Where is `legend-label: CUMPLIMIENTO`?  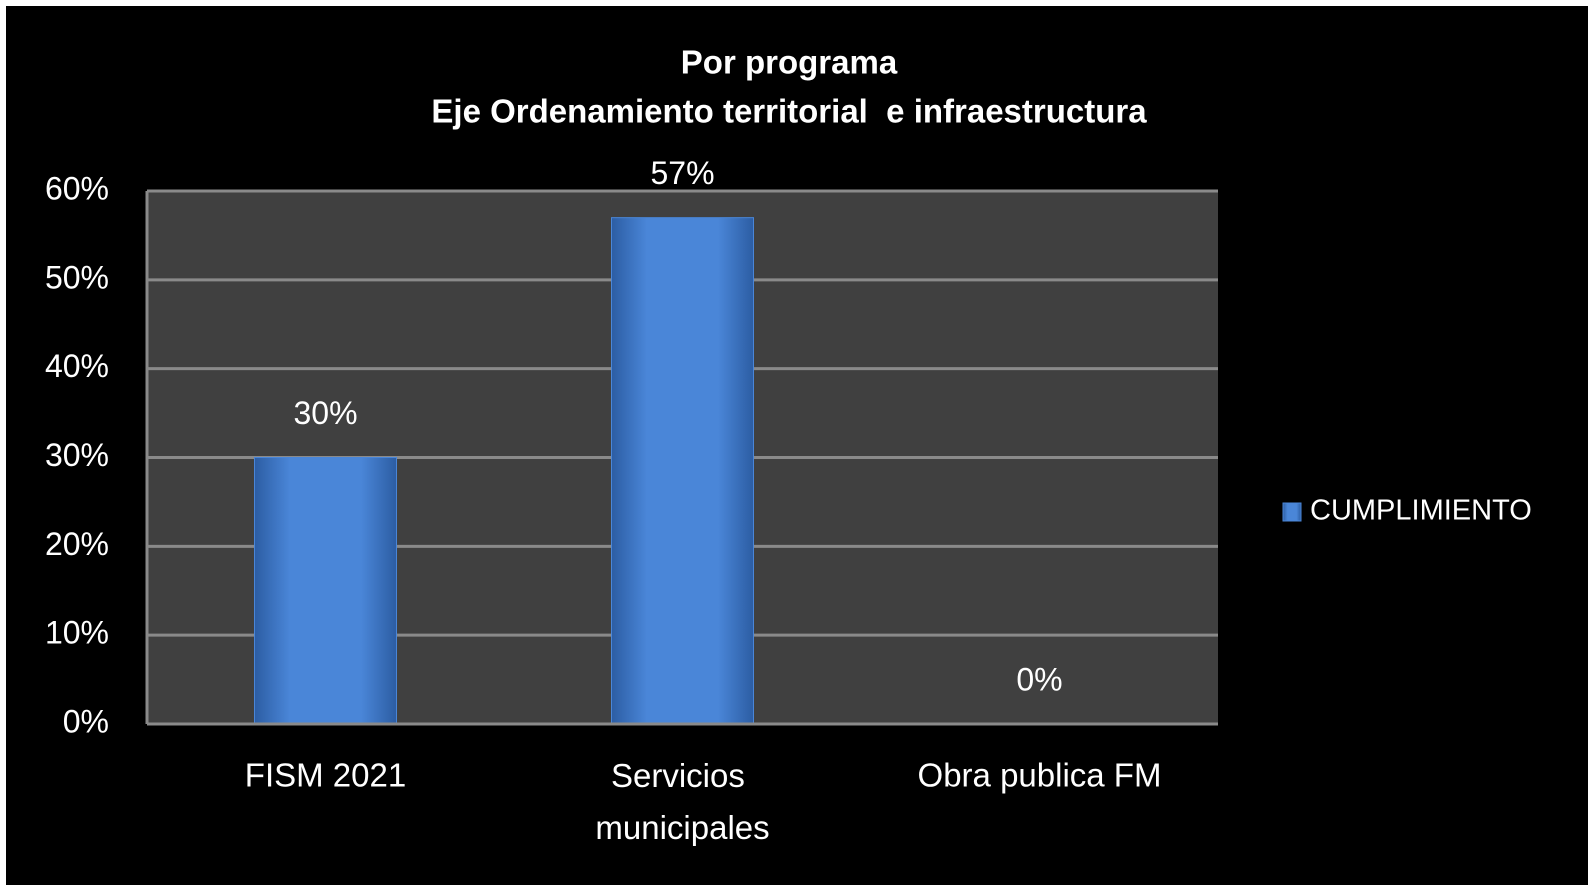 legend-label: CUMPLIMIENTO is located at coordinates (1421, 511).